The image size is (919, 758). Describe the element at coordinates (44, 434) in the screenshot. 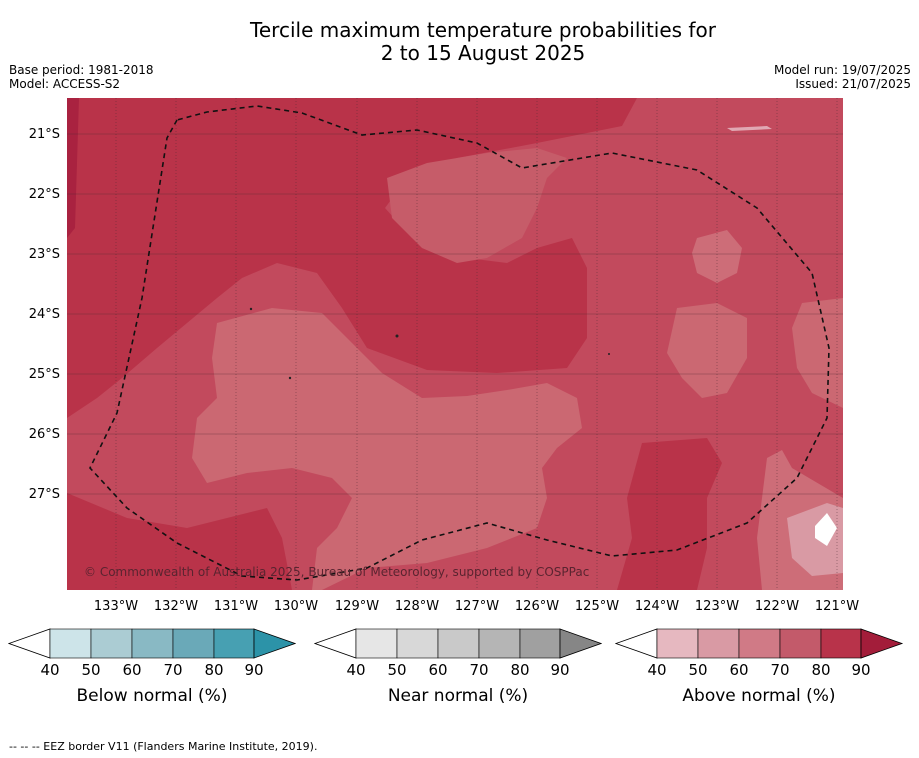

I see `lat-label: 26°S` at that location.